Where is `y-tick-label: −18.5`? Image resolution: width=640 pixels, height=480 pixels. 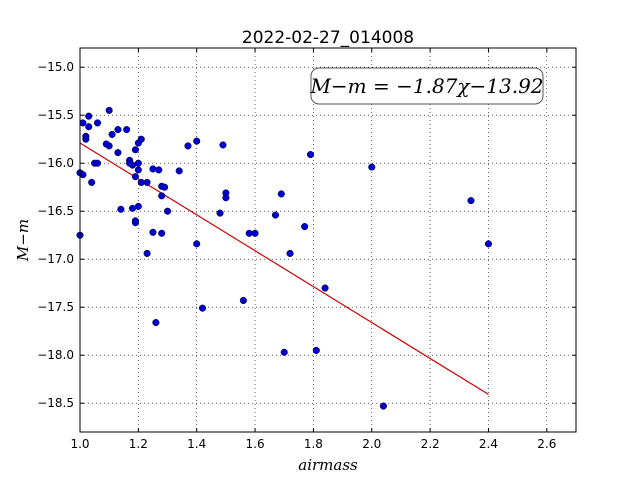
y-tick-label: −18.5 is located at coordinates (55, 403).